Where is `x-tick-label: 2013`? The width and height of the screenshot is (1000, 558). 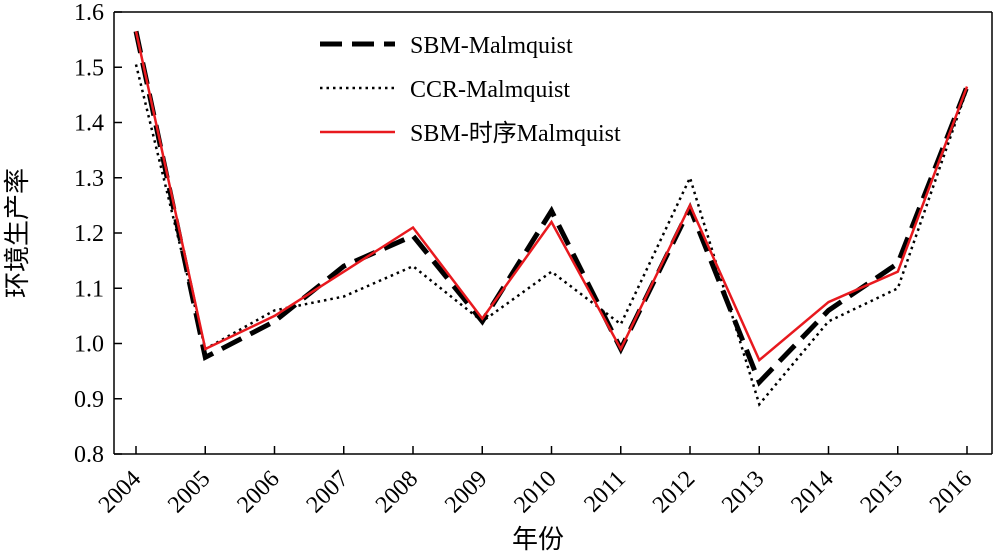
x-tick-label: 2013 is located at coordinates (743, 492).